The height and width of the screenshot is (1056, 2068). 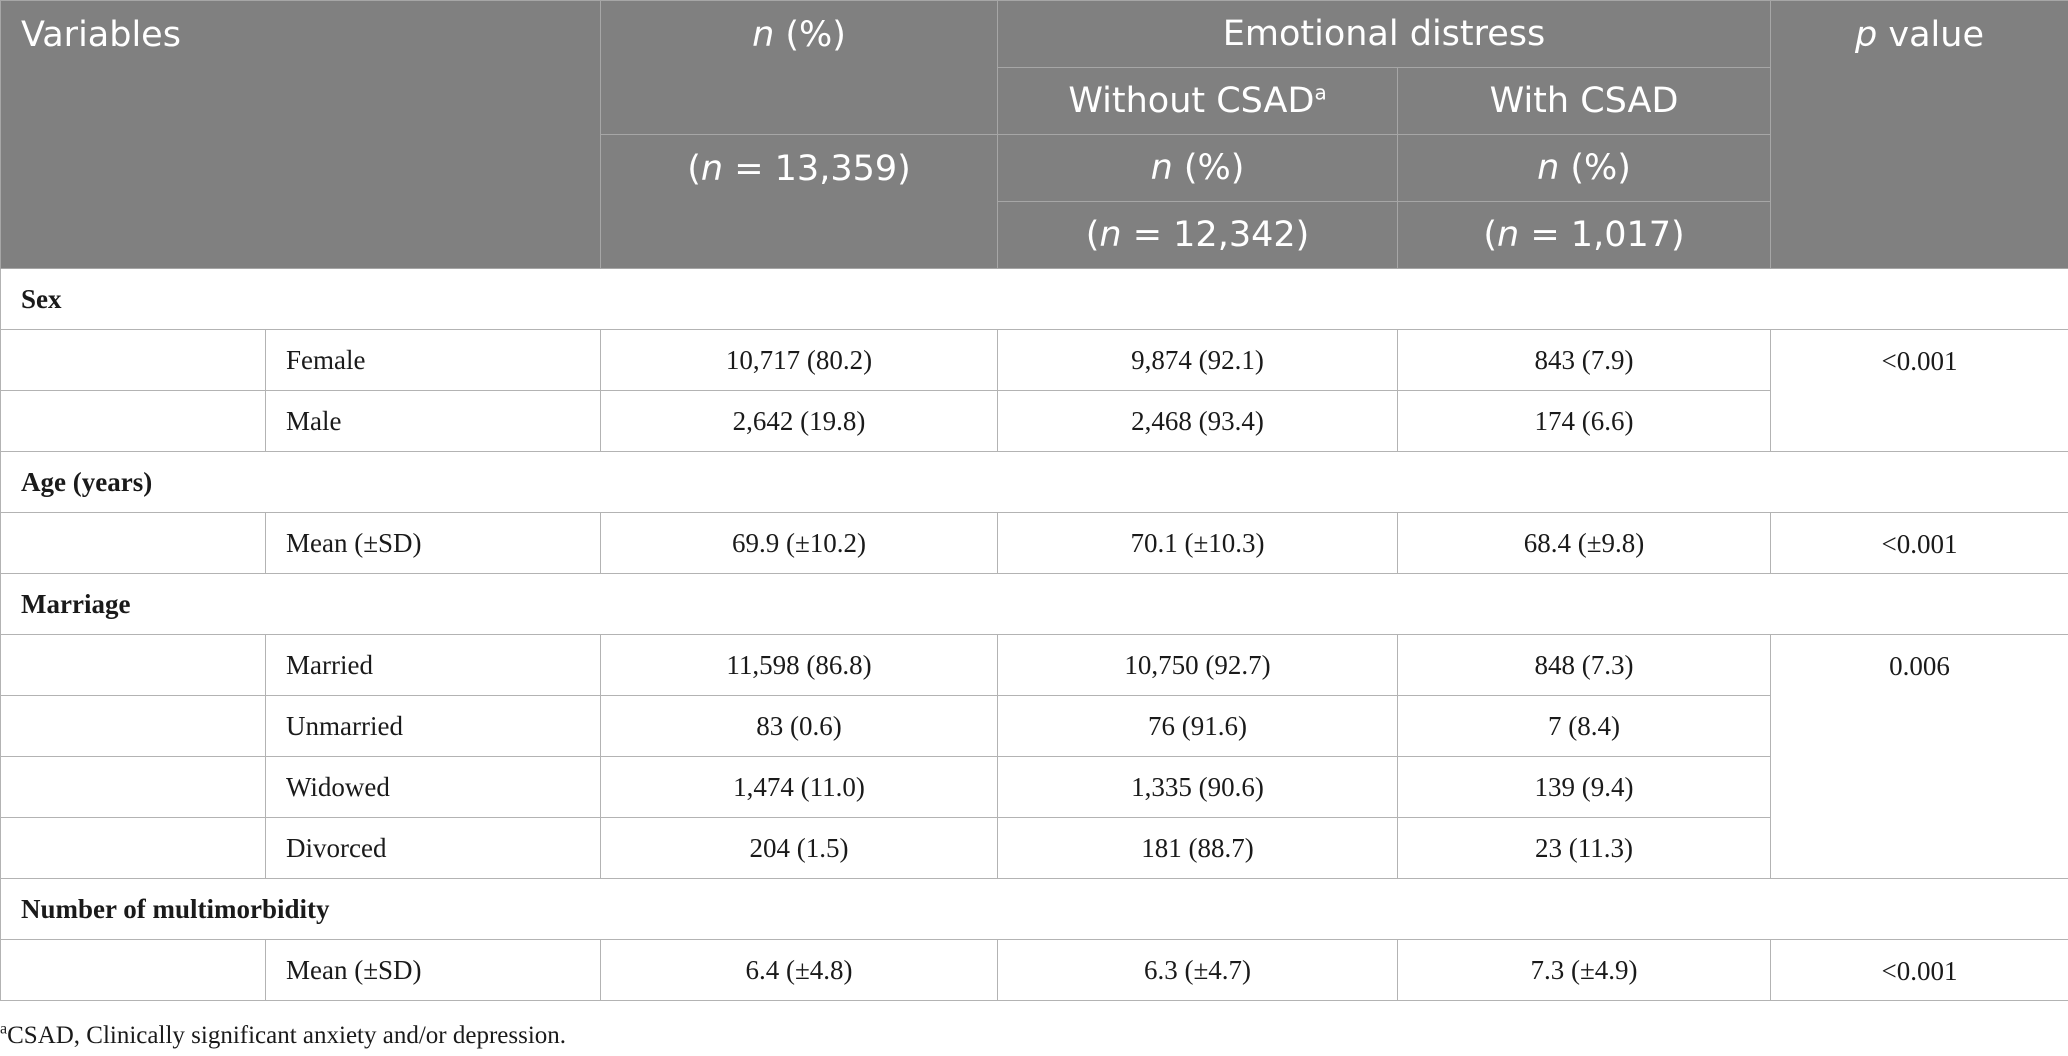 I want to click on category-label: Age (years), so click(x=1034, y=482).